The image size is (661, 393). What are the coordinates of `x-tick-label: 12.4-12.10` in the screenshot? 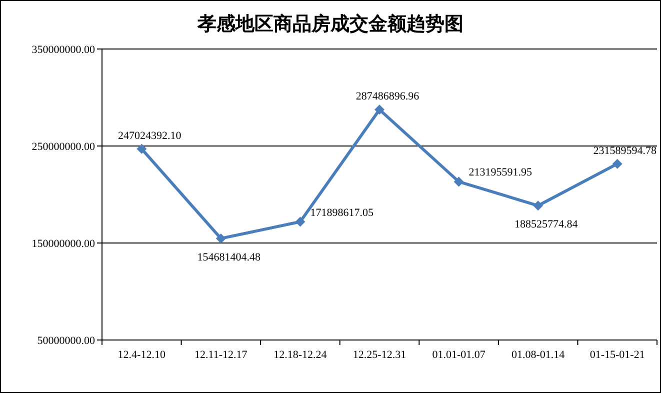 It's located at (142, 355).